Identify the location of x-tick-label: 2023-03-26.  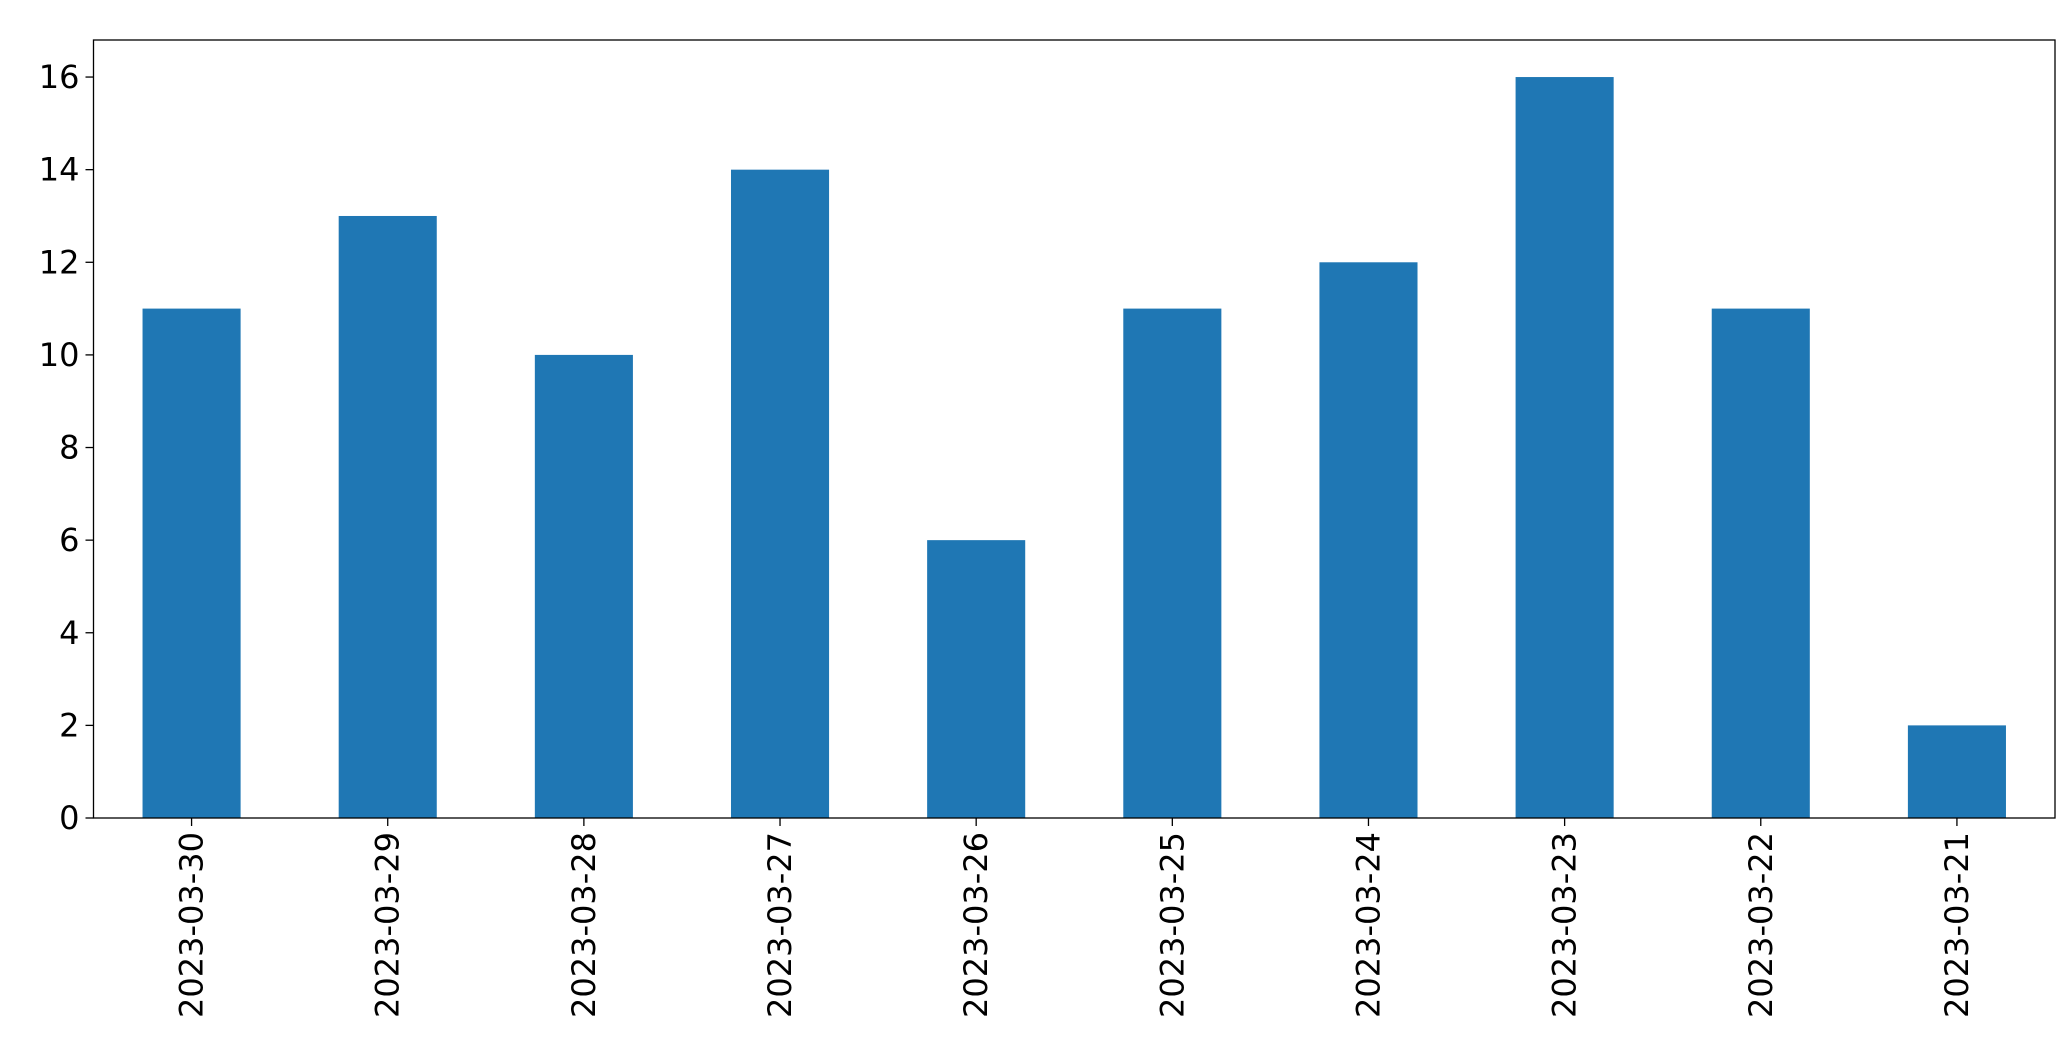
(976, 925).